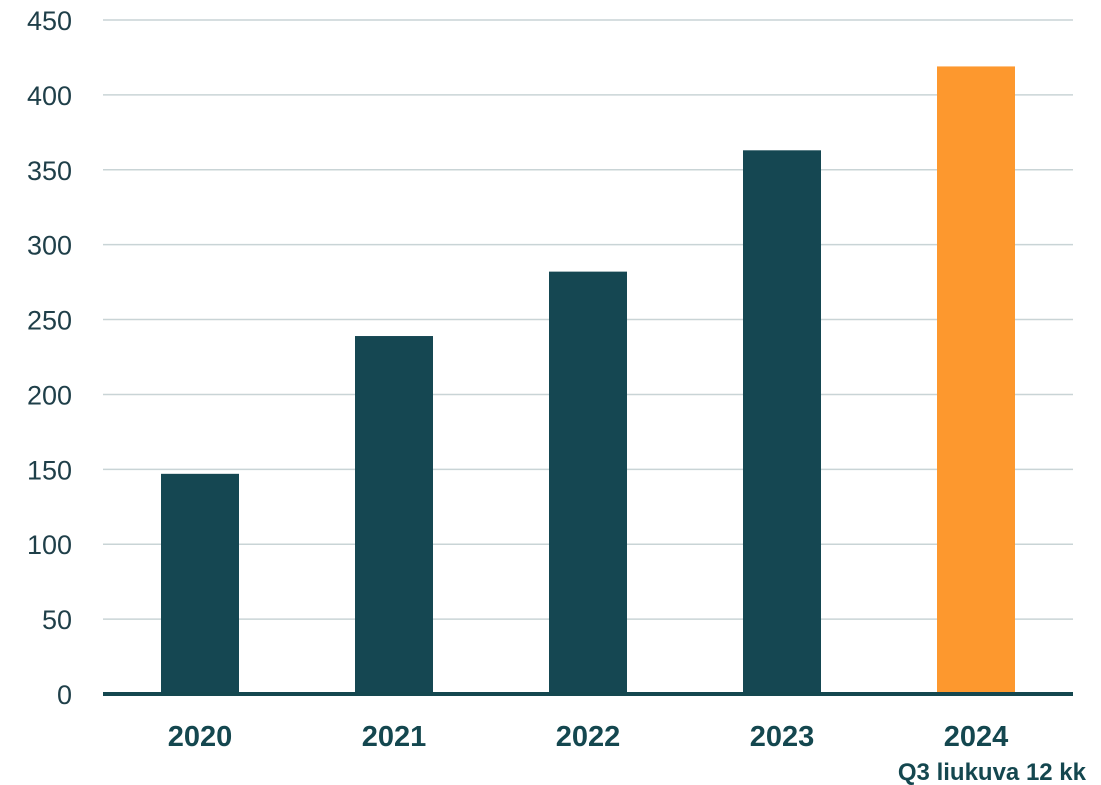 Image resolution: width=1101 pixels, height=785 pixels. What do you see at coordinates (992, 772) in the screenshot?
I see `x-tick-sublabel: Q3 liukuva 12 kk` at bounding box center [992, 772].